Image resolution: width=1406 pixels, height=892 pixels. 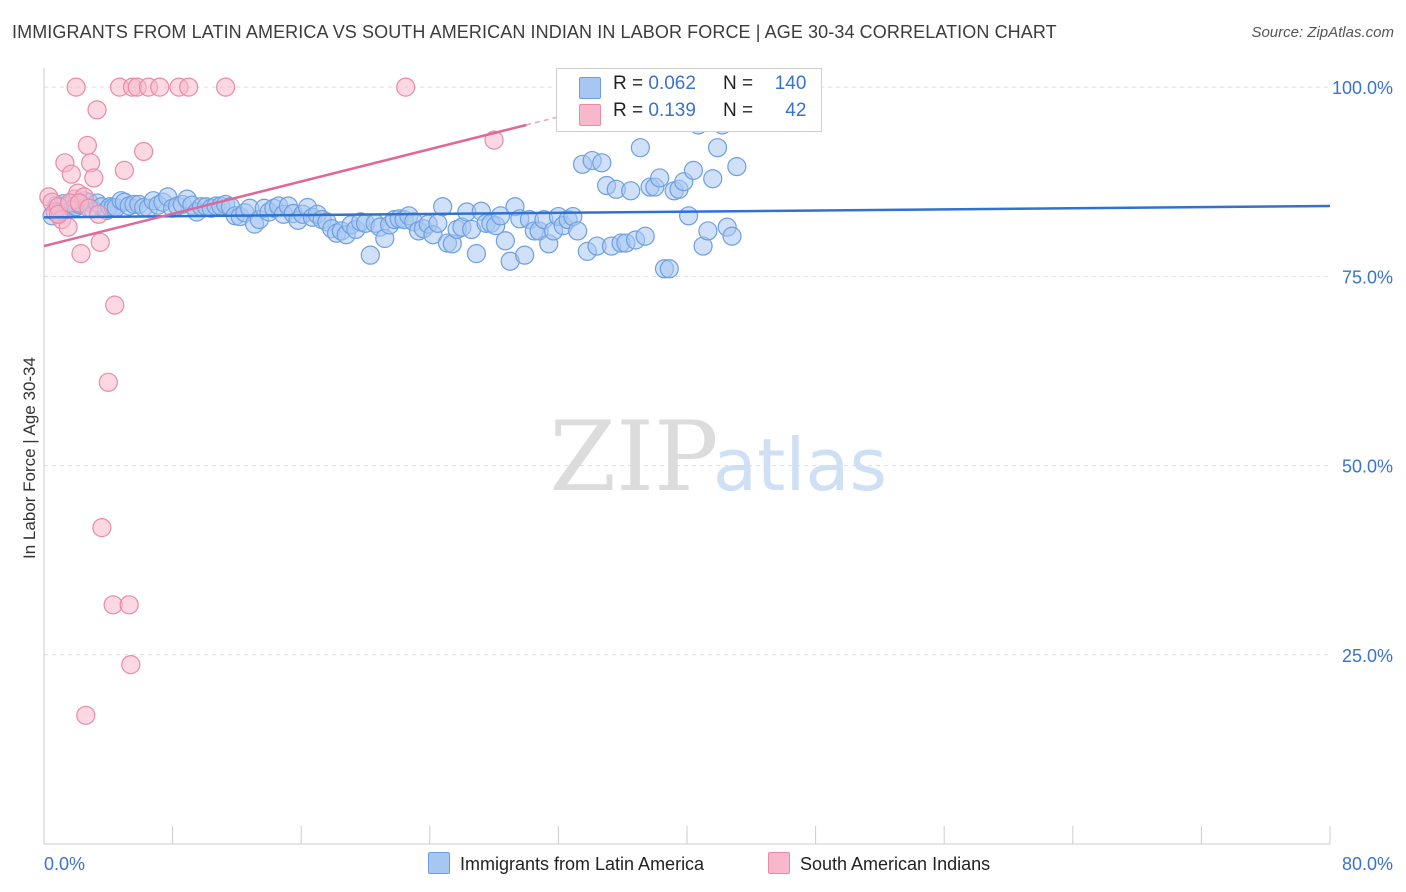 I want to click on source-credit: Source: ZipAtlas.com, so click(x=1322, y=32).